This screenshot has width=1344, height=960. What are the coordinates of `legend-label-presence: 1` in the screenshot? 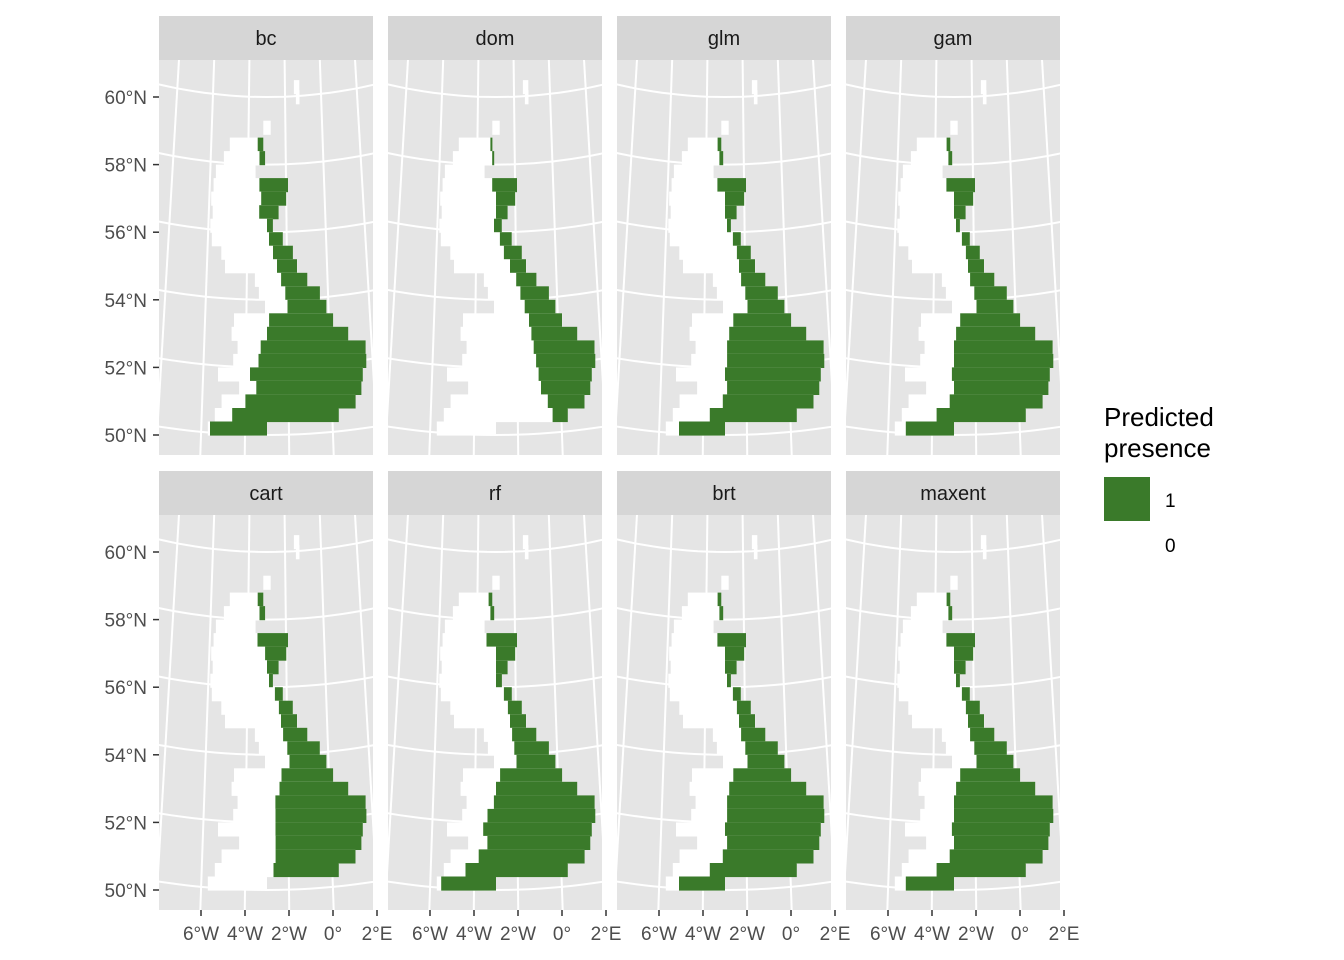 It's located at (1170, 501).